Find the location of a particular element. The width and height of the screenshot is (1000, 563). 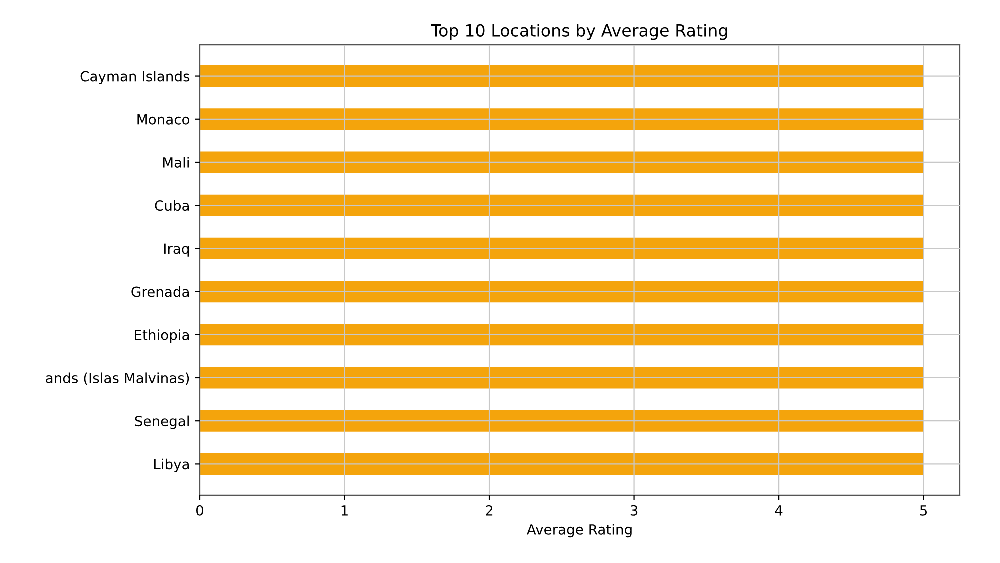

x-tick-label: 4 is located at coordinates (779, 511).